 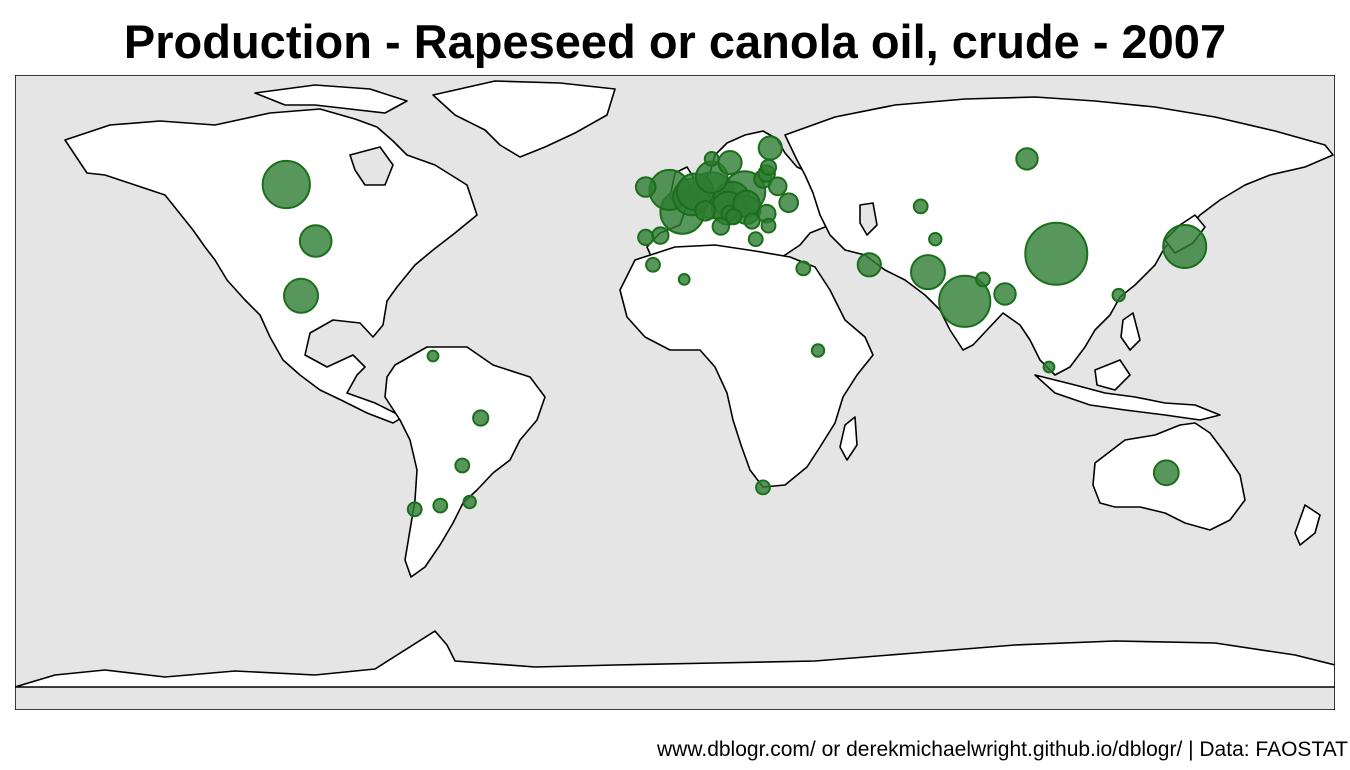 I want to click on bubble-switzerland, so click(x=705, y=211).